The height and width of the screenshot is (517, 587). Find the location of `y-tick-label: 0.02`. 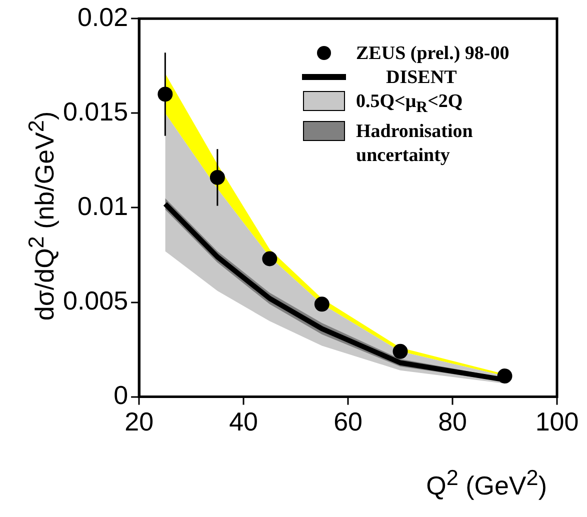

y-tick-label: 0.02 is located at coordinates (102, 17).